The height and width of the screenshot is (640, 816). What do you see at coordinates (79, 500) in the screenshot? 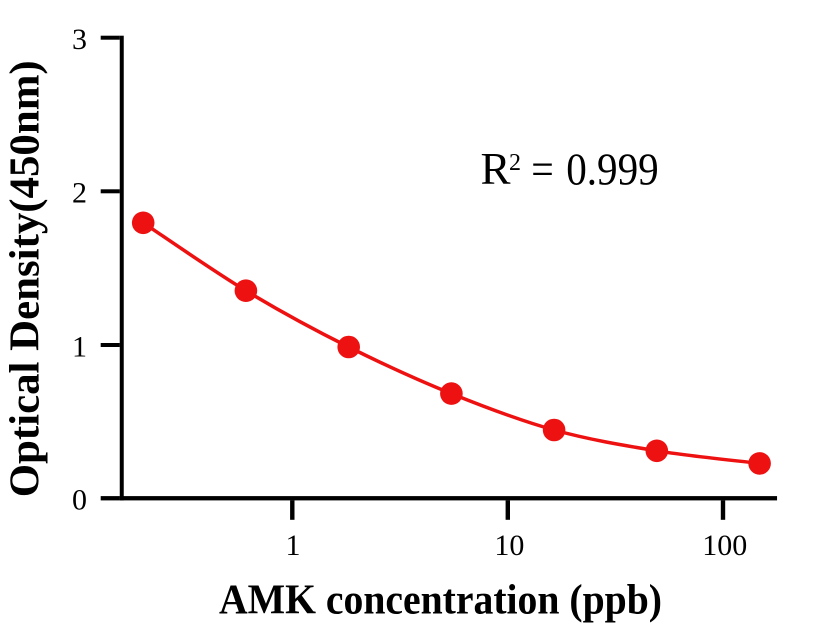
I see `svg-text: 0` at bounding box center [79, 500].